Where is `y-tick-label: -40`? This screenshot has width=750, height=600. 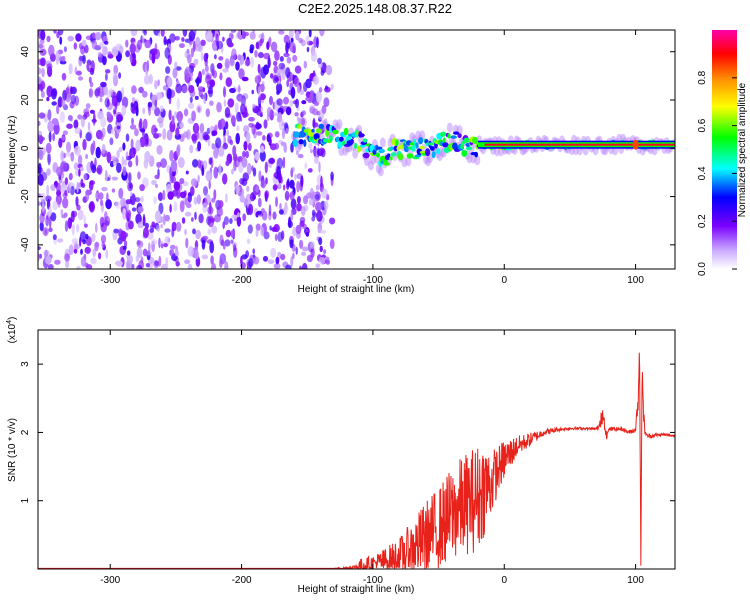 y-tick-label: -40 is located at coordinates (25, 244).